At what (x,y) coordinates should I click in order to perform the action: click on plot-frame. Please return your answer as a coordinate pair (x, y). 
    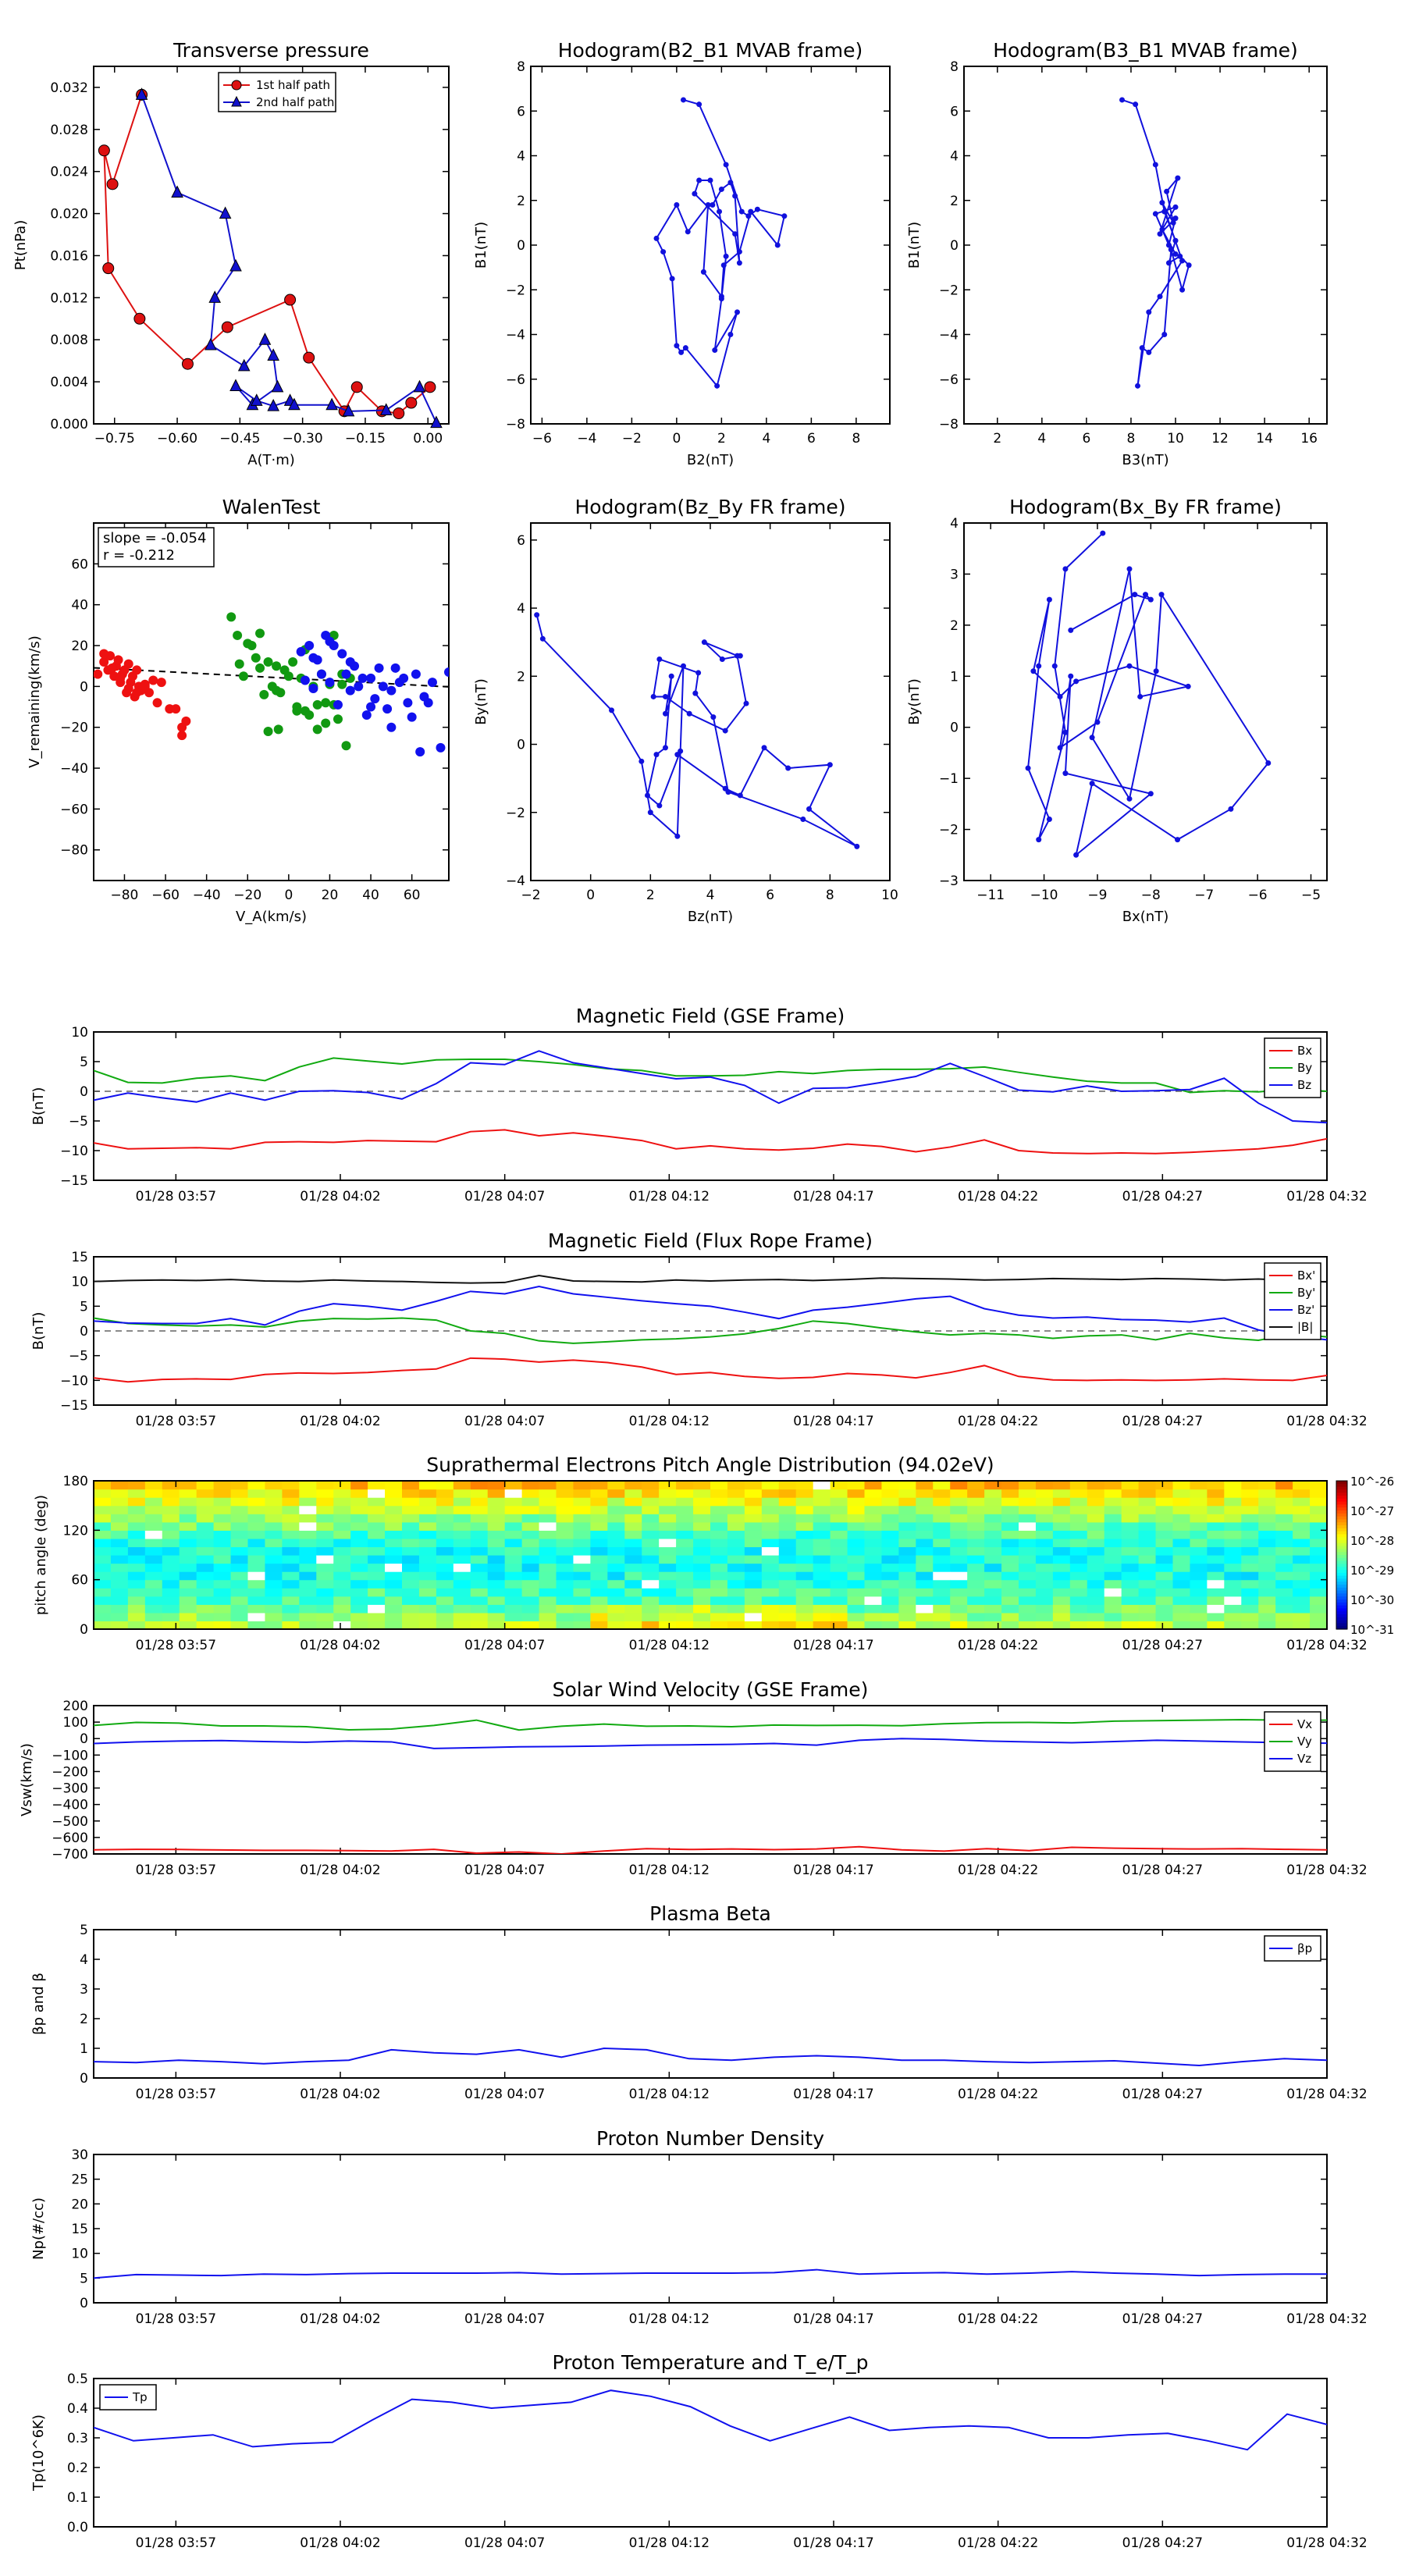
    Looking at the image, I should click on (711, 2004).